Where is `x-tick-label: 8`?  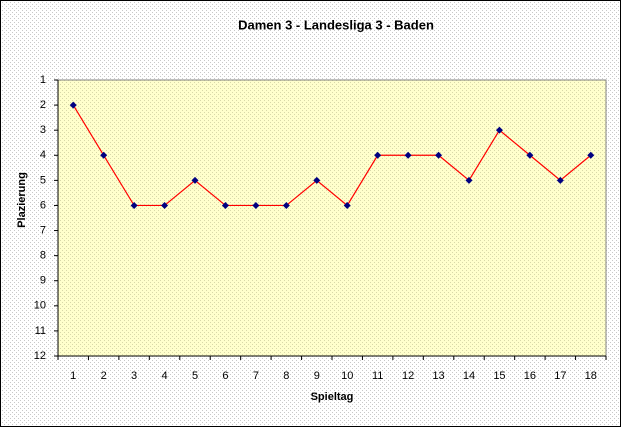 x-tick-label: 8 is located at coordinates (286, 376).